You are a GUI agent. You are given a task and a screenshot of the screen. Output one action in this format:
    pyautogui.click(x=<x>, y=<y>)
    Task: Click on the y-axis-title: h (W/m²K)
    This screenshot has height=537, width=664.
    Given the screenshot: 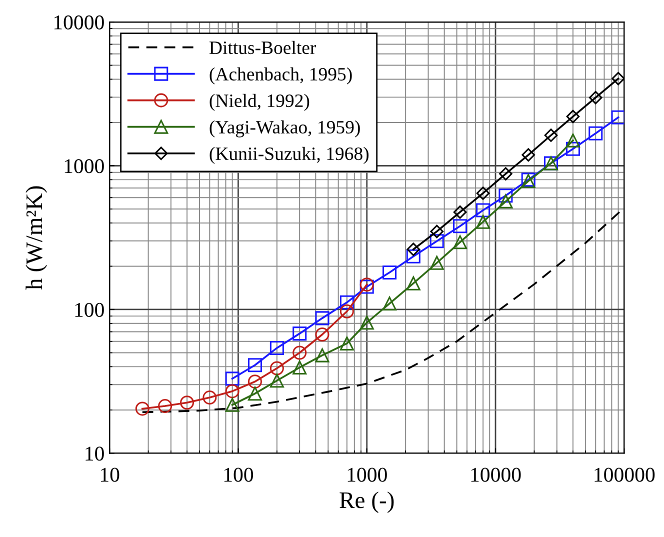 What is the action you would take?
    pyautogui.click(x=37, y=238)
    